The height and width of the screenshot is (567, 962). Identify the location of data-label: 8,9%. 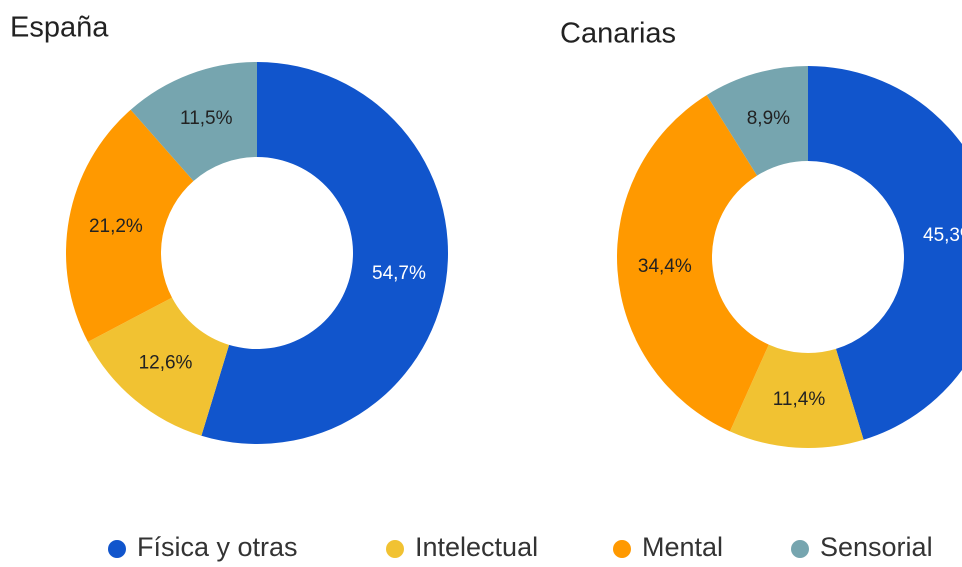
(768, 118).